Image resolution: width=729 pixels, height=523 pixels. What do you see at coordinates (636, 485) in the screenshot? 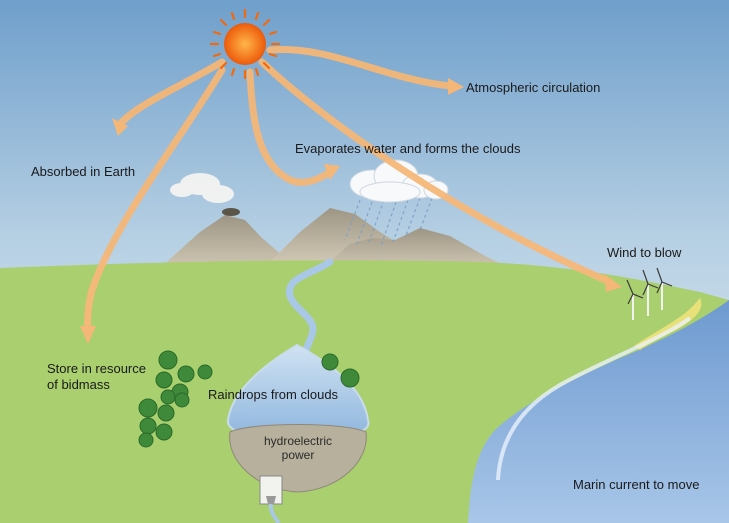
I see `label-marin-current: Marin current to move` at bounding box center [636, 485].